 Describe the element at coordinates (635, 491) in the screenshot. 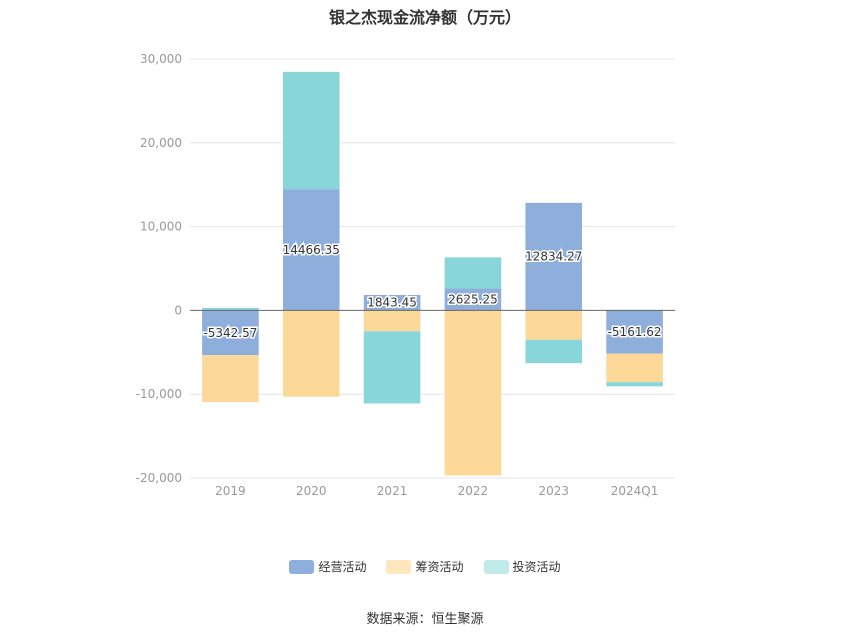

I see `x-tick-label: 2024Q1` at that location.